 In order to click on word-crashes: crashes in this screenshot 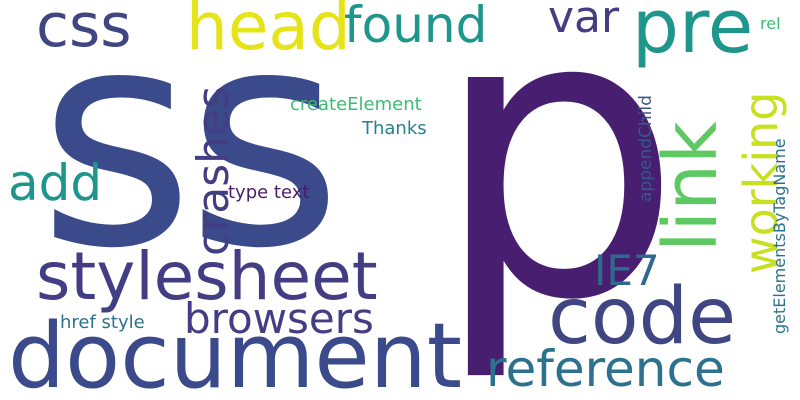, I will do `click(213, 170)`.